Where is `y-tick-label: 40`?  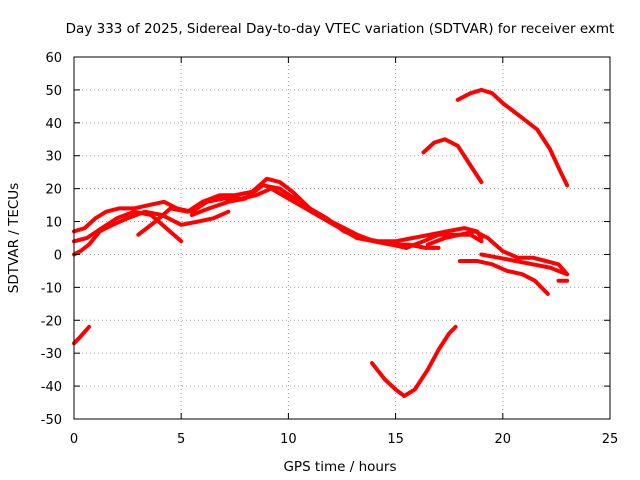 y-tick-label: 40 is located at coordinates (53, 124).